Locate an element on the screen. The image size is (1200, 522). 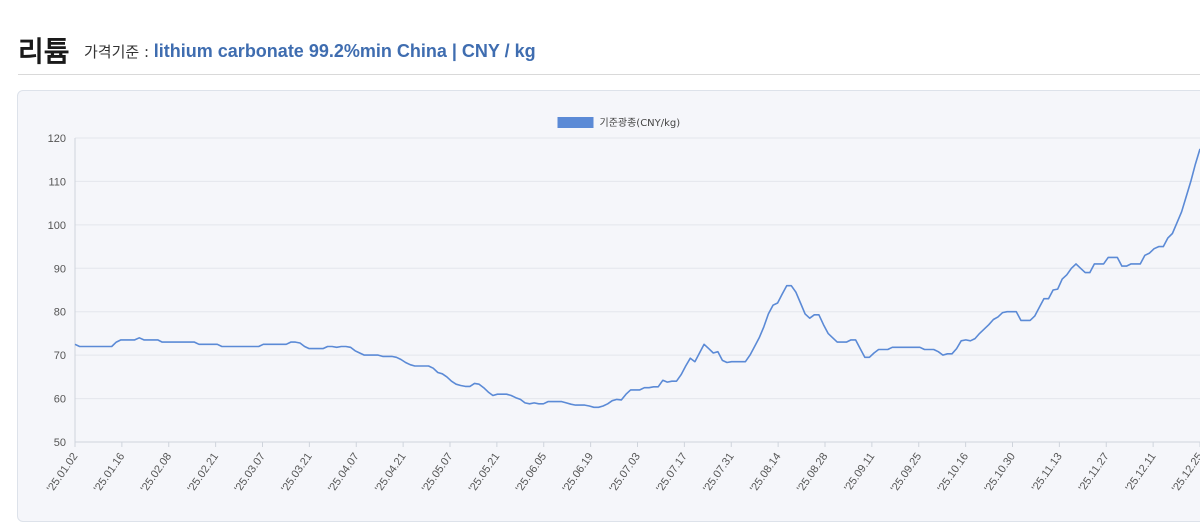
x-tick-label: '25.08.14 is located at coordinates (766, 473).